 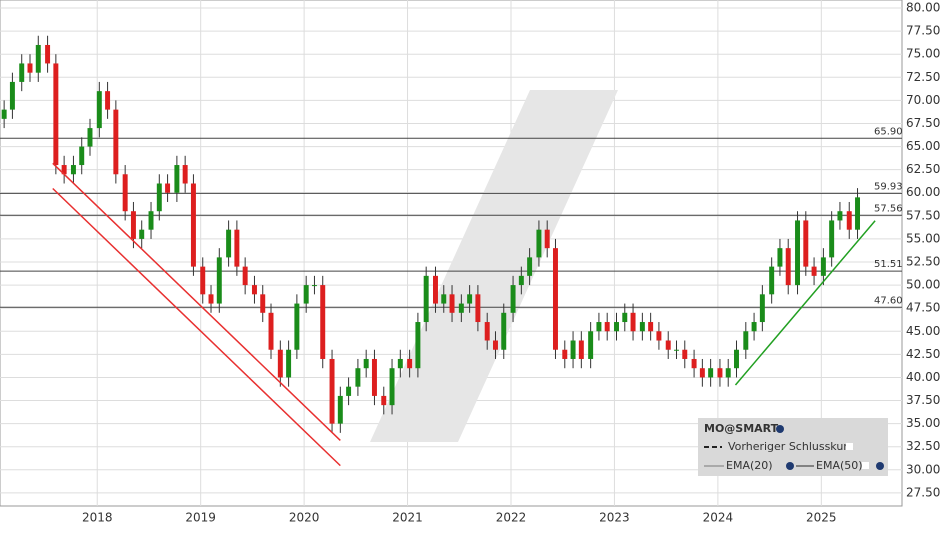 What do you see at coordinates (888, 186) in the screenshot?
I see `level-label: 59.93` at bounding box center [888, 186].